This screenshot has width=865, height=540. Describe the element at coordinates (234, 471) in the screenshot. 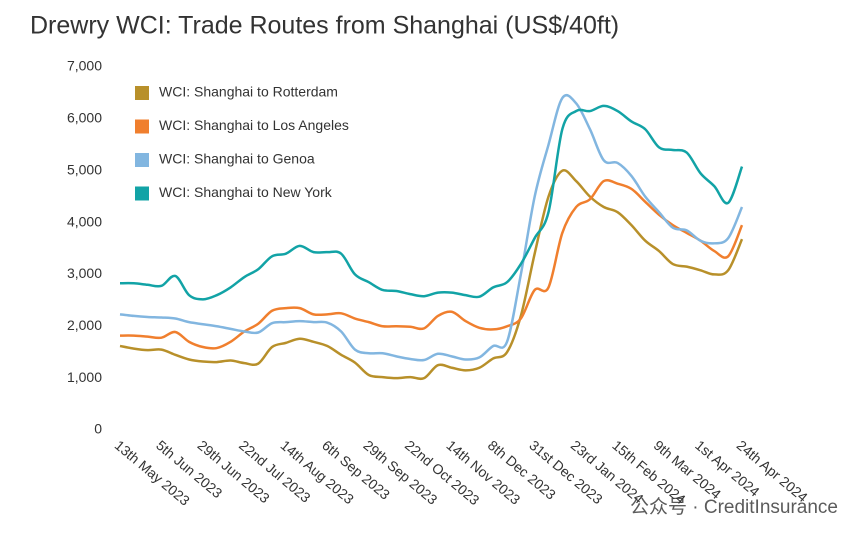

I see `x-tick-label: 29th Jun 2023` at that location.